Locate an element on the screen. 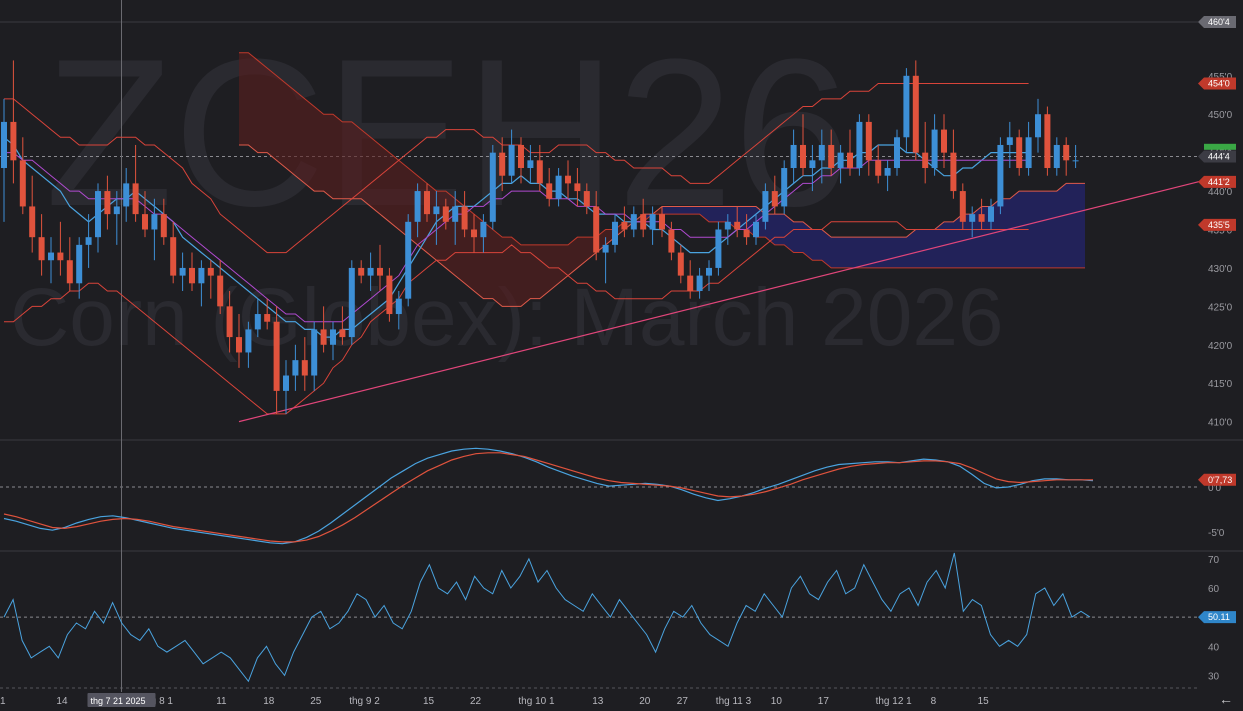 This screenshot has width=1243, height=711. rsi-tick-label: 70 is located at coordinates (1214, 560).